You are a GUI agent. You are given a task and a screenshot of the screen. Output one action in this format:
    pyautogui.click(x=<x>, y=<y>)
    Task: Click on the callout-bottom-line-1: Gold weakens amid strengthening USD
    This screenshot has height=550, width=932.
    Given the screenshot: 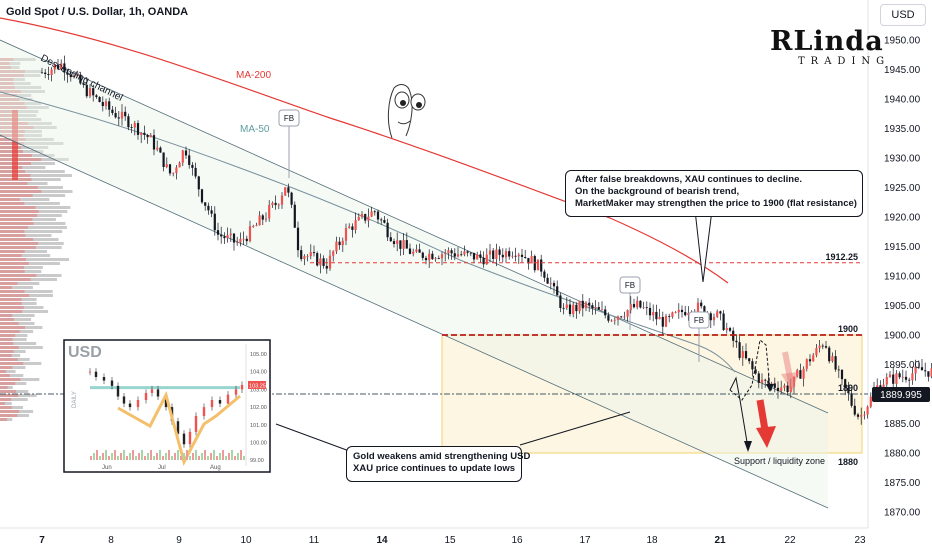 What is the action you would take?
    pyautogui.click(x=442, y=456)
    